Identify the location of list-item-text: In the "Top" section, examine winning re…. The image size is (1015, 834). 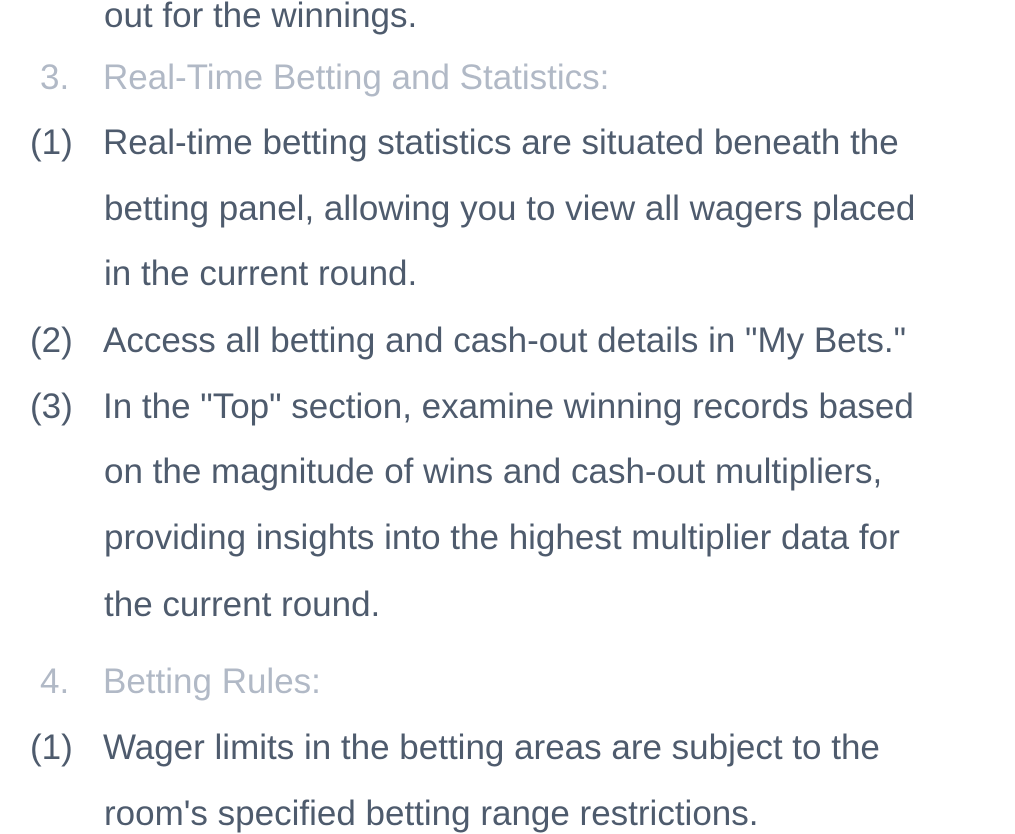
(508, 406).